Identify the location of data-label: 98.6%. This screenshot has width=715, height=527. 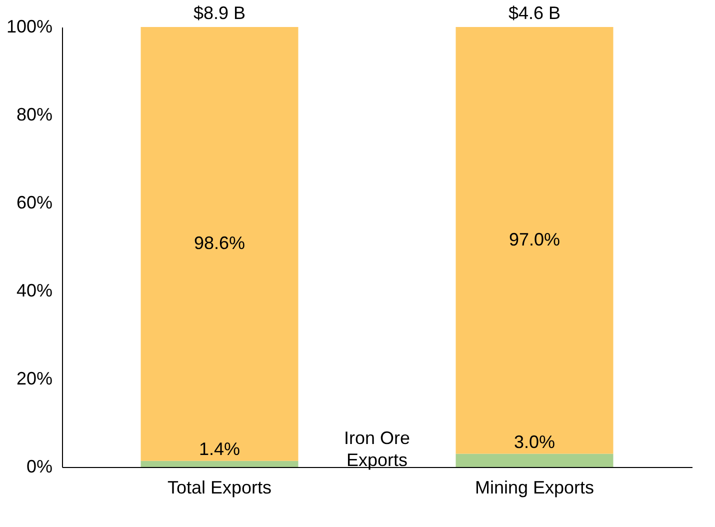
(220, 242).